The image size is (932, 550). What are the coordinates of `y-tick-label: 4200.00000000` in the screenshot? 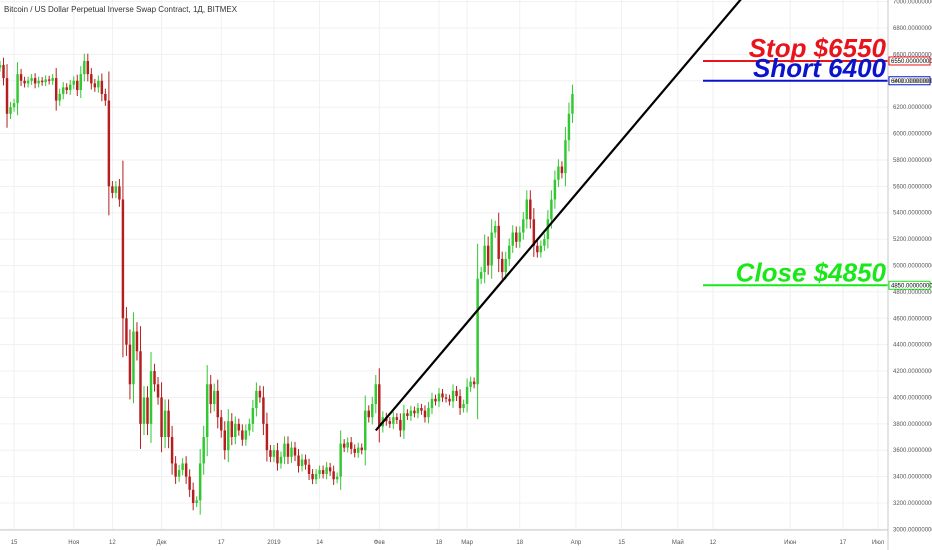 It's located at (912, 372).